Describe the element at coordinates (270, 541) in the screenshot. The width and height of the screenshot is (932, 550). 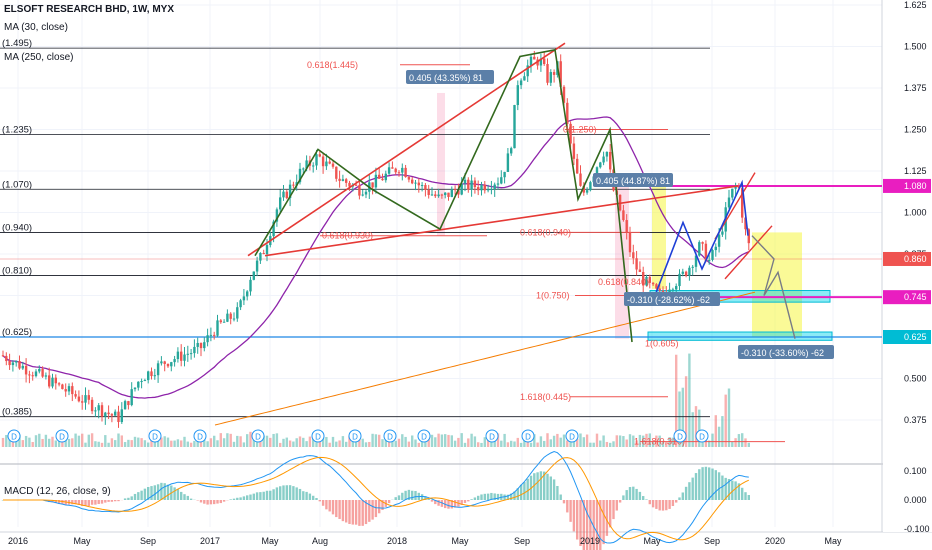
I see `x-tick-label: May` at that location.